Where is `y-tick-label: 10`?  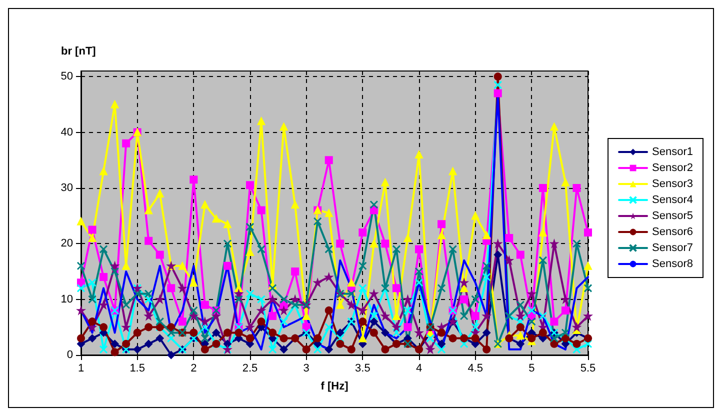 y-tick-label: 10 is located at coordinates (66, 299).